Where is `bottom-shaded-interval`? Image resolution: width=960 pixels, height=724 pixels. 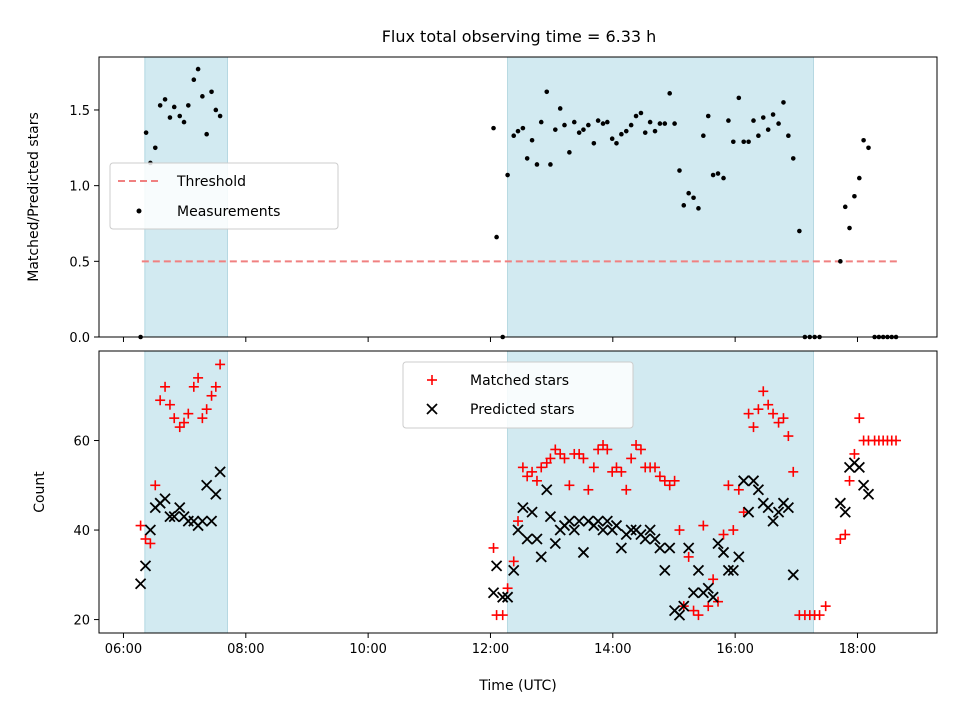 bottom-shaded-interval is located at coordinates (186, 492).